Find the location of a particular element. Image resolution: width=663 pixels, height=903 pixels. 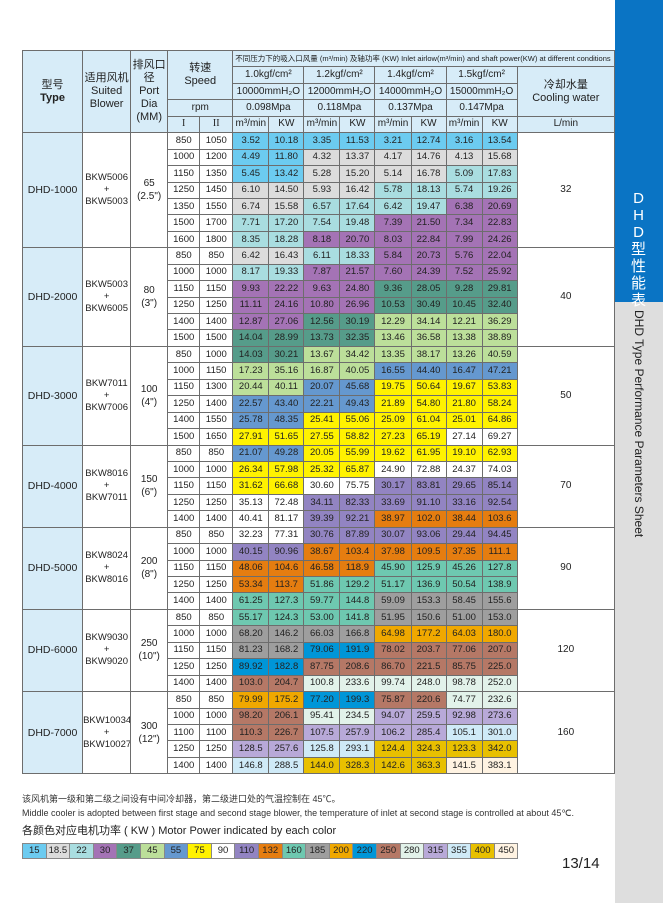

note-cn: 该风机第一级和第二级之间设有中间冷却器，第二级进口处的气温控制在 45℃。 is located at coordinates (181, 799).